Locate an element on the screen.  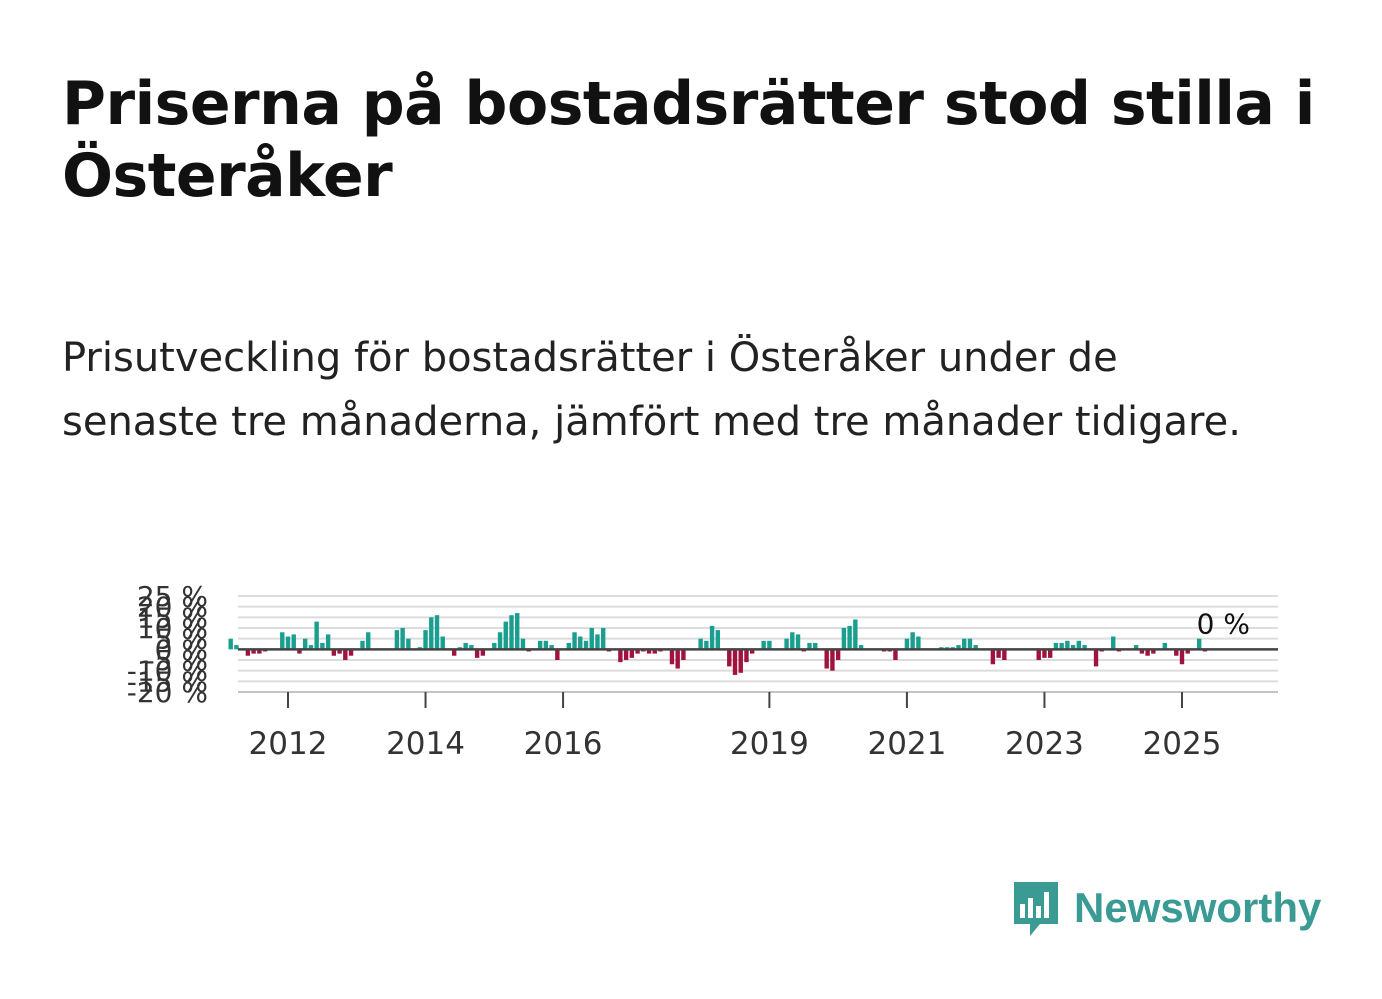
y-tick-label: -5 % is located at coordinates (176, 660).